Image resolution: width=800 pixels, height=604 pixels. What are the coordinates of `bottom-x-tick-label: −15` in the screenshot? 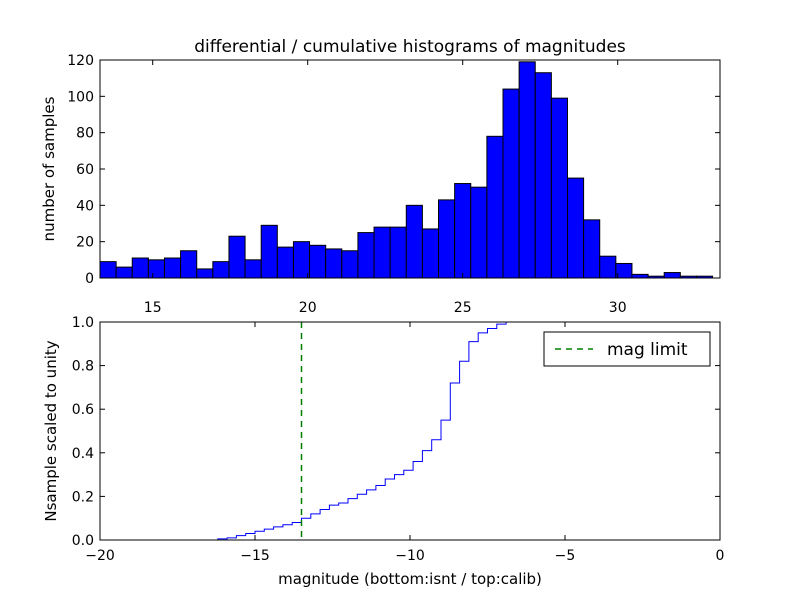 It's located at (255, 556).